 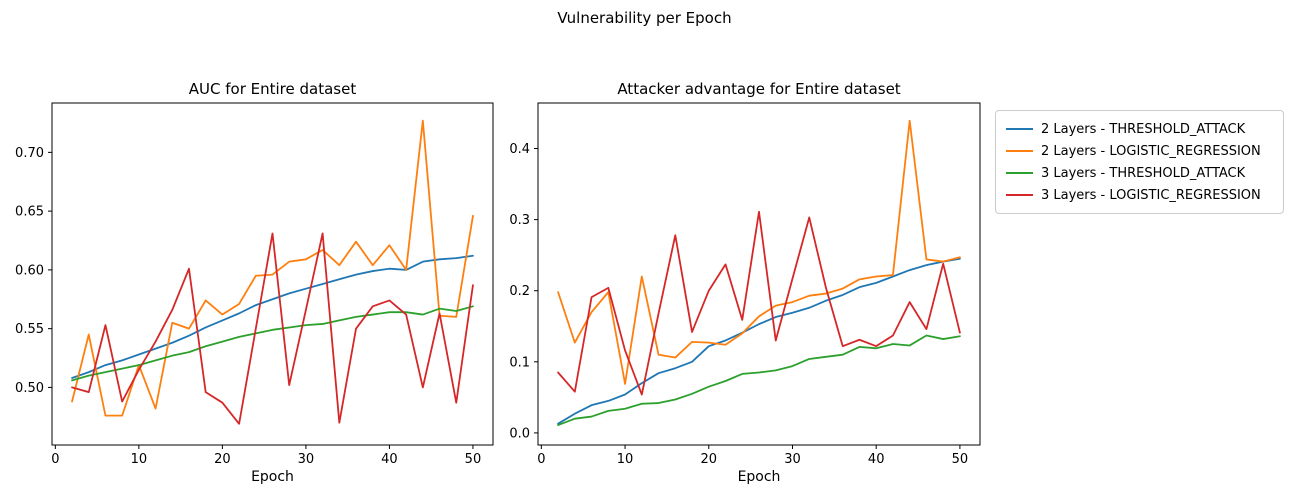 I want to click on y-tick-label: 0.0, so click(x=519, y=433).